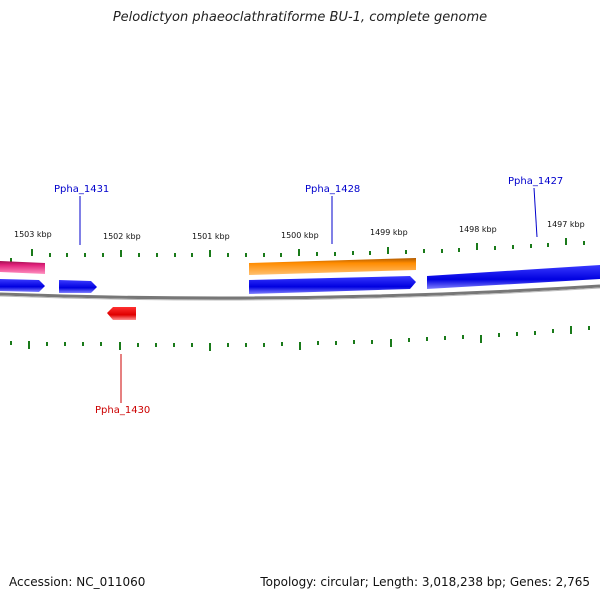 This screenshot has height=600, width=600. I want to click on ruler-label: 1503 kbp, so click(33, 234).